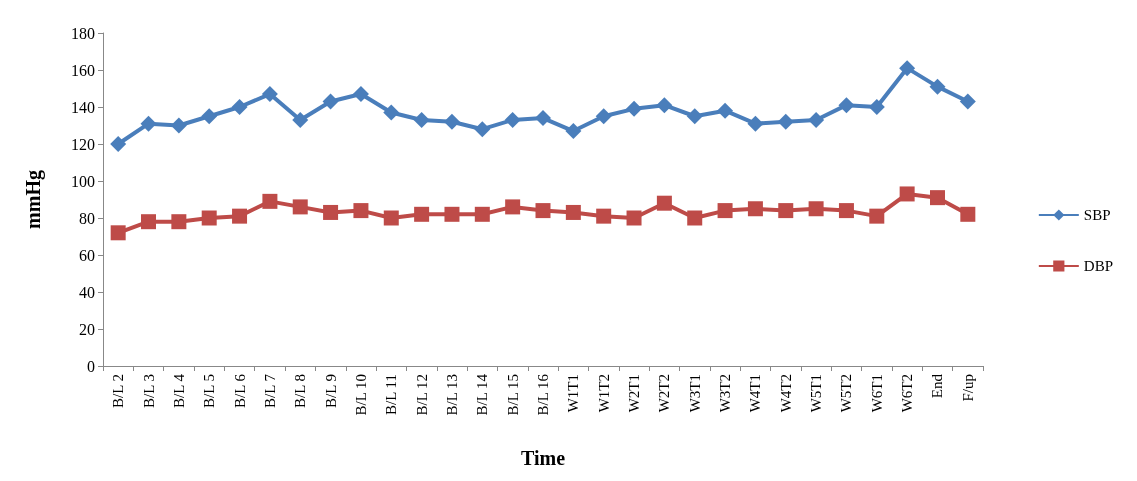 The width and height of the screenshot is (1137, 481). Describe the element at coordinates (634, 393) in the screenshot. I see `x-tick-label: W2T1` at that location.